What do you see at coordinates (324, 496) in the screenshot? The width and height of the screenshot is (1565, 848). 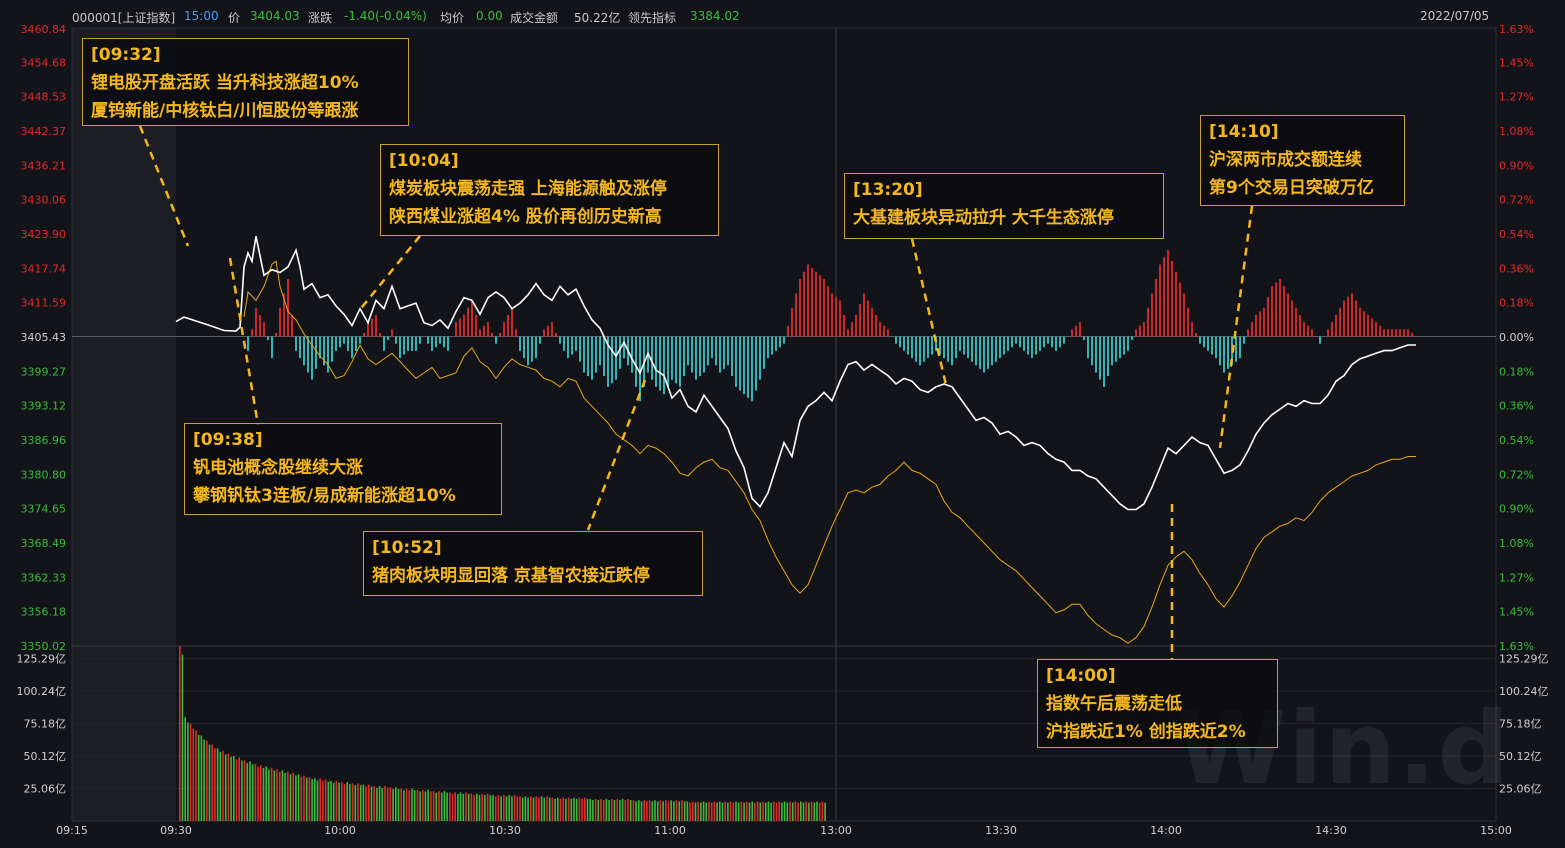 I see `annotation-line: 攀钢钒钛3连板/易成新能涨超10%` at bounding box center [324, 496].